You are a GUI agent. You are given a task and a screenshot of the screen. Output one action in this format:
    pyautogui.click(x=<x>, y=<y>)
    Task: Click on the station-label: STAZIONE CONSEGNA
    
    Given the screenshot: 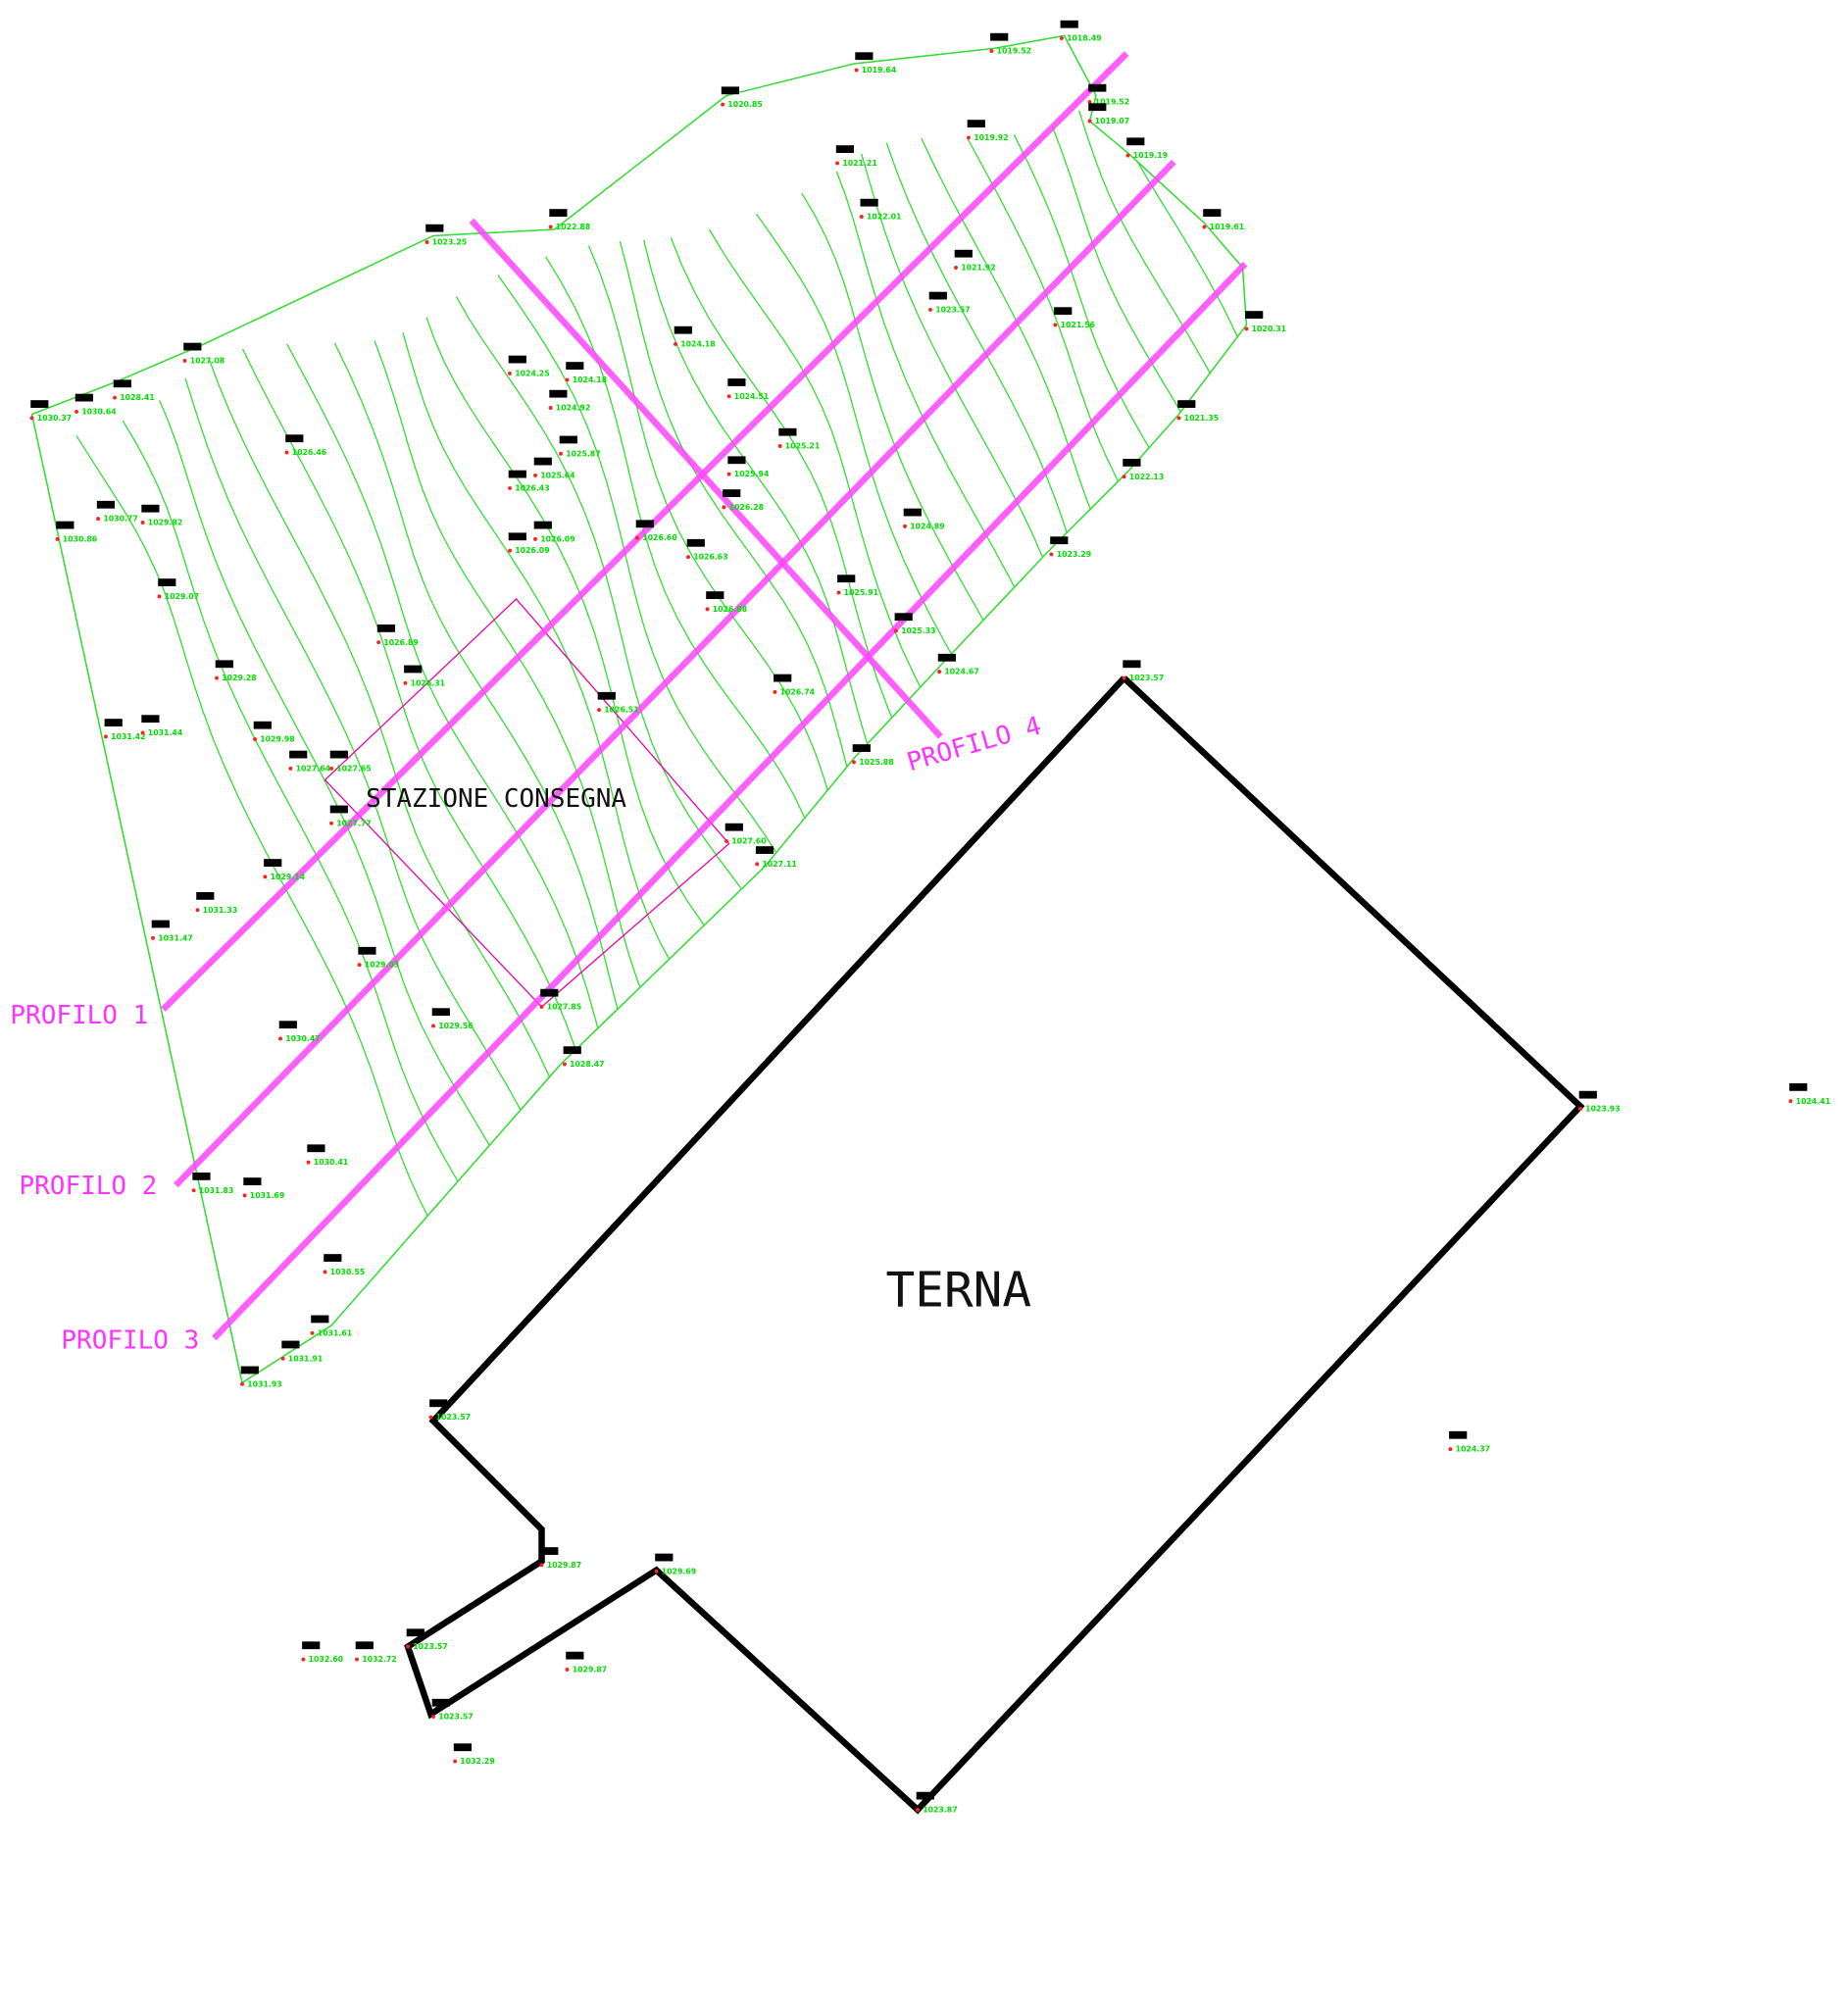 What is the action you would take?
    pyautogui.click(x=496, y=799)
    